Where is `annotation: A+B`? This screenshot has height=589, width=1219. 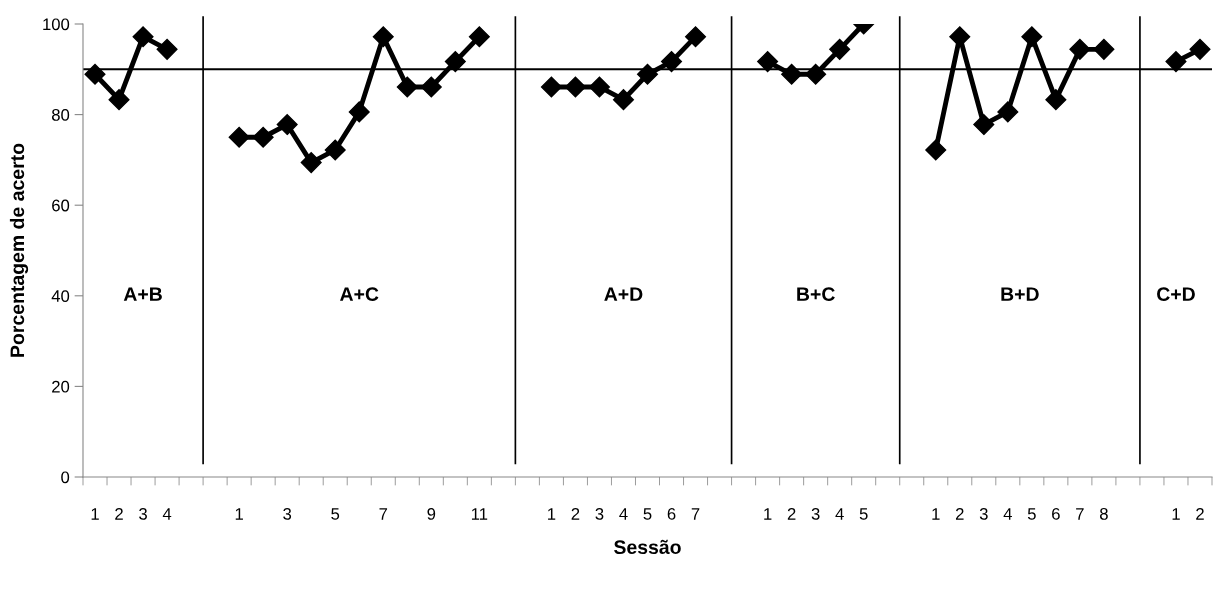
annotation: A+B is located at coordinates (142, 294).